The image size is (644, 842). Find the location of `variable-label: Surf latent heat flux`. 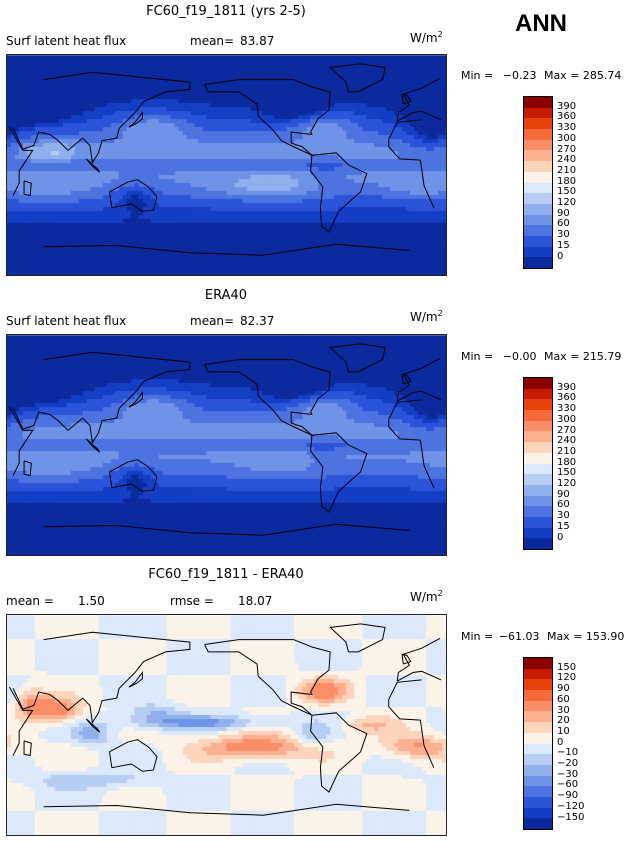

variable-label: Surf latent heat flux is located at coordinates (66, 41).